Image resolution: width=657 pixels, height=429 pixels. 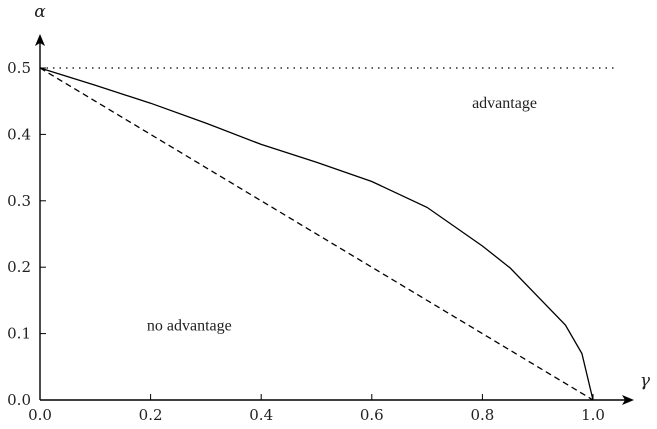 I want to click on y-tick-label: 0.5, so click(x=19, y=68).